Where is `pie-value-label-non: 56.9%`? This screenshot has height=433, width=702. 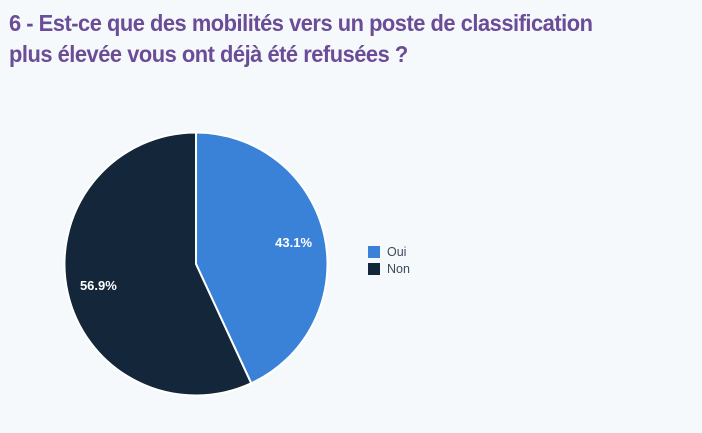 pie-value-label-non: 56.9% is located at coordinates (98, 285).